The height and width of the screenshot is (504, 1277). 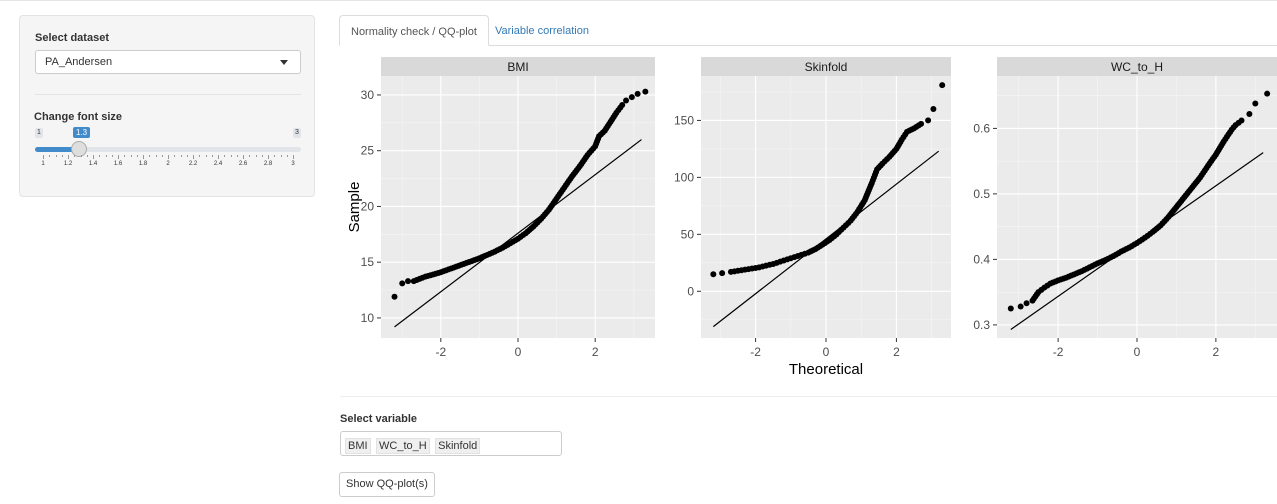 What do you see at coordinates (218, 164) in the screenshot?
I see `slider-tick-label: 2.4` at bounding box center [218, 164].